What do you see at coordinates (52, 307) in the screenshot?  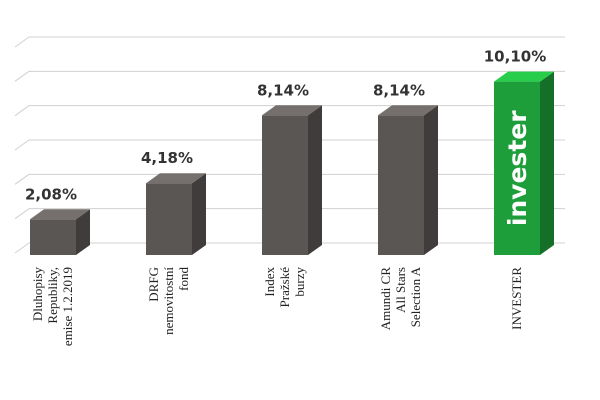 I see `x-tick-label: DluhopisyRepubliky,emise 1.2.2019` at bounding box center [52, 307].